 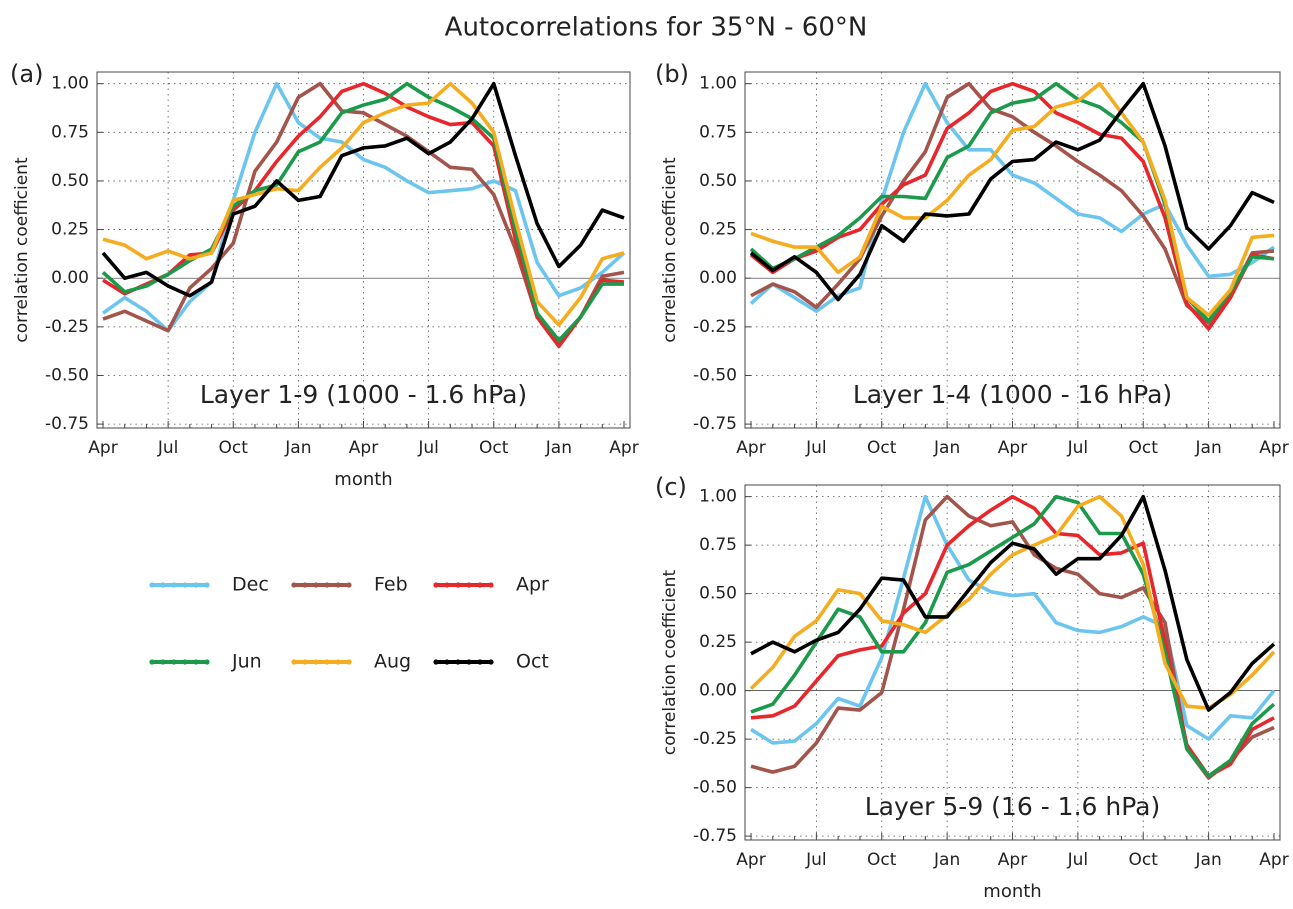 What do you see at coordinates (250, 585) in the screenshot?
I see `legend-label: Dec` at bounding box center [250, 585].